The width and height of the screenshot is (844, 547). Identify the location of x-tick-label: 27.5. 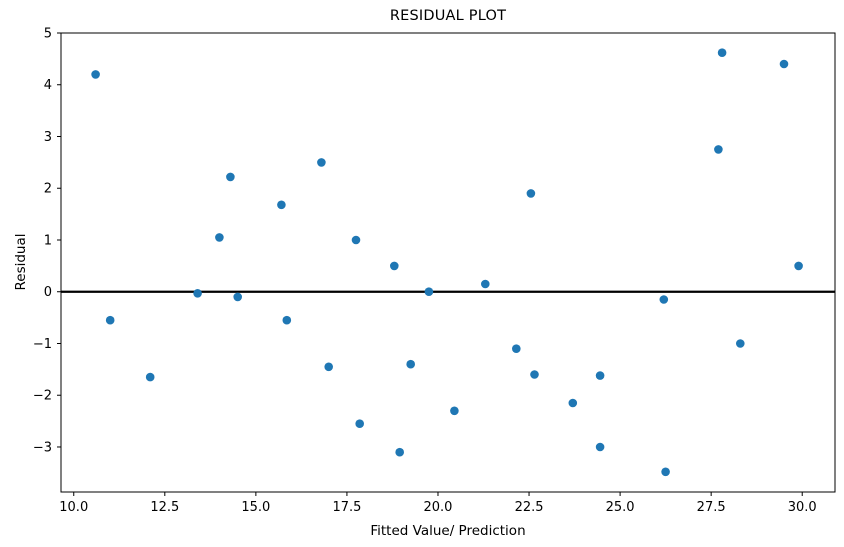
(711, 507).